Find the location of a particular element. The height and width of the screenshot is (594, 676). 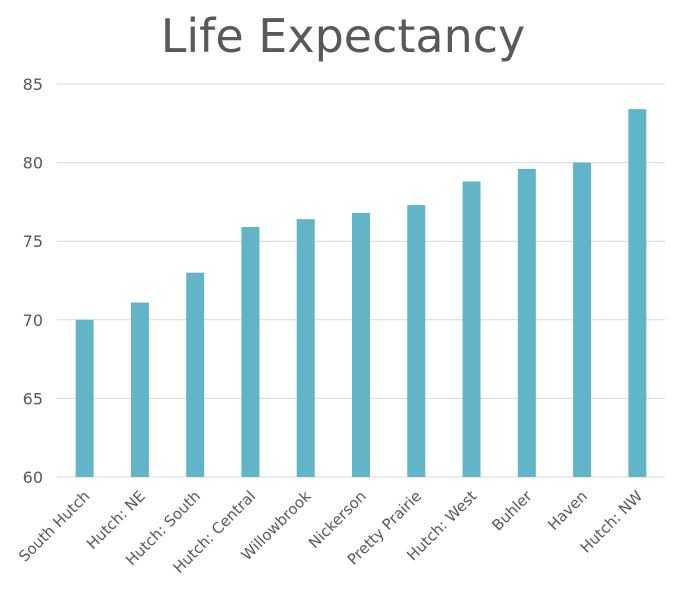

y-tick-label: 70 is located at coordinates (33, 320).